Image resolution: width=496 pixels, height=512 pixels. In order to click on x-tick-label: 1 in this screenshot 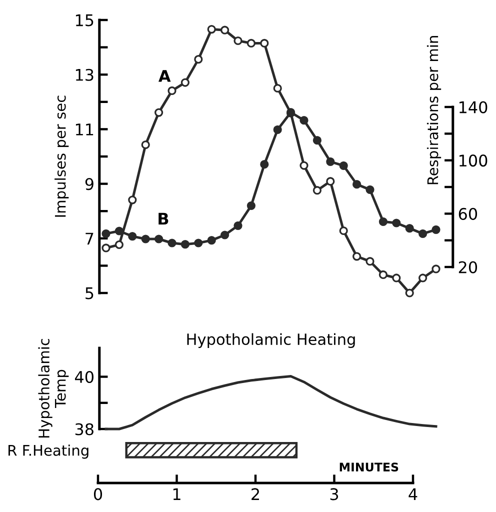, I will do `click(176, 494)`.